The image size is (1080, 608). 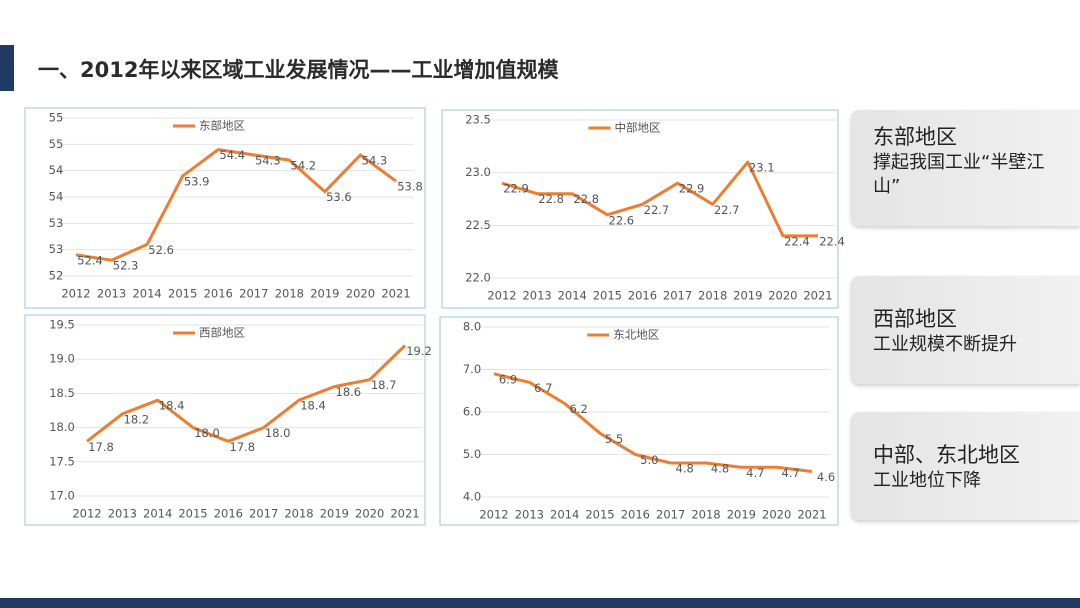 I want to click on y-tick-label: 18.5, so click(x=62, y=393).